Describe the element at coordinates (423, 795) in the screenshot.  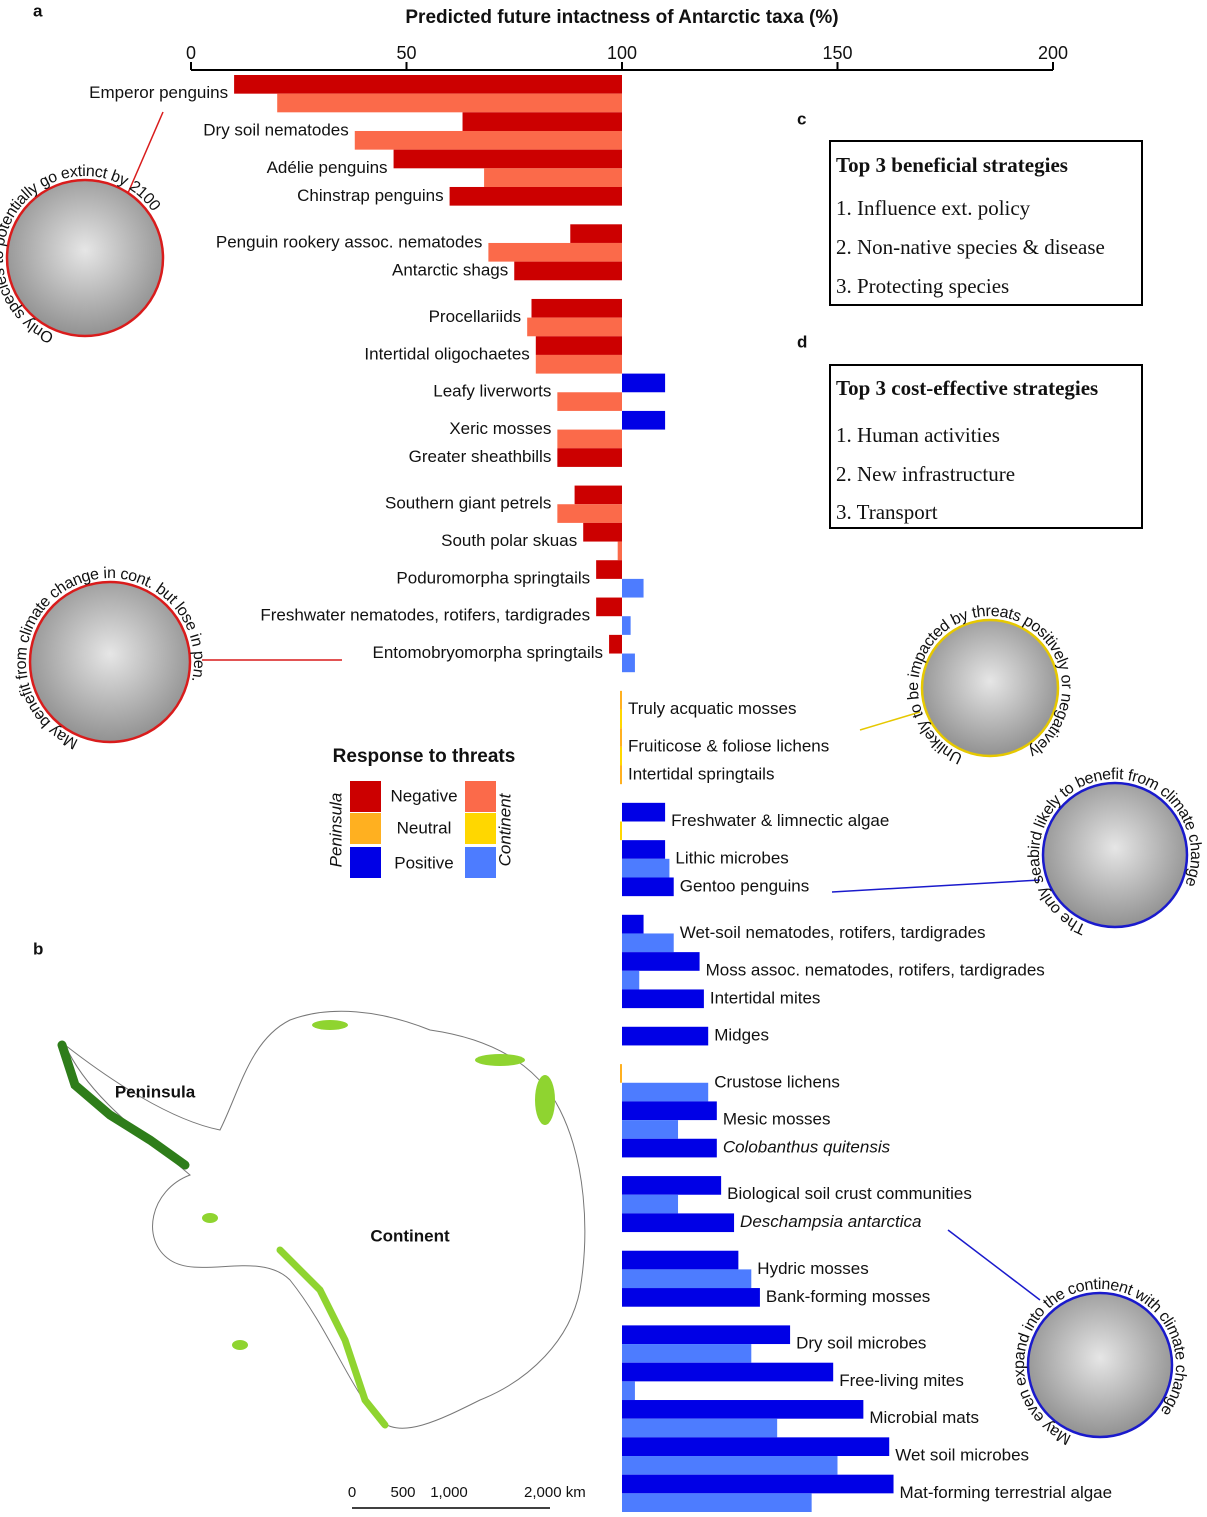
I see `legend-label: Negative` at that location.